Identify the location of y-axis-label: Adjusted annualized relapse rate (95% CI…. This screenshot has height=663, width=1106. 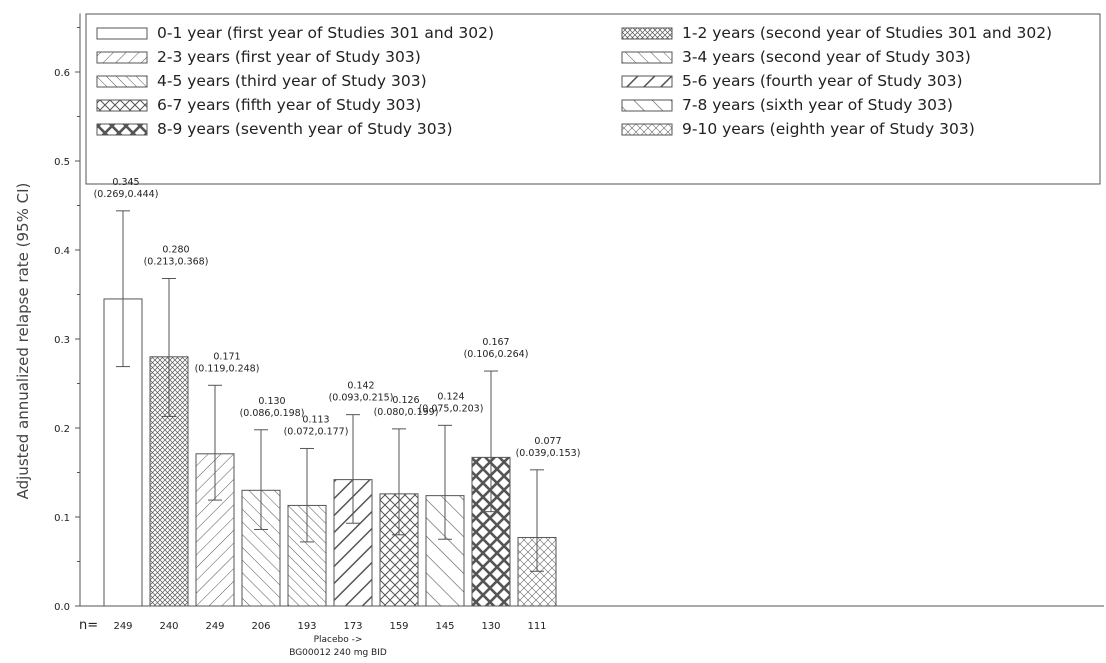
(23, 341).